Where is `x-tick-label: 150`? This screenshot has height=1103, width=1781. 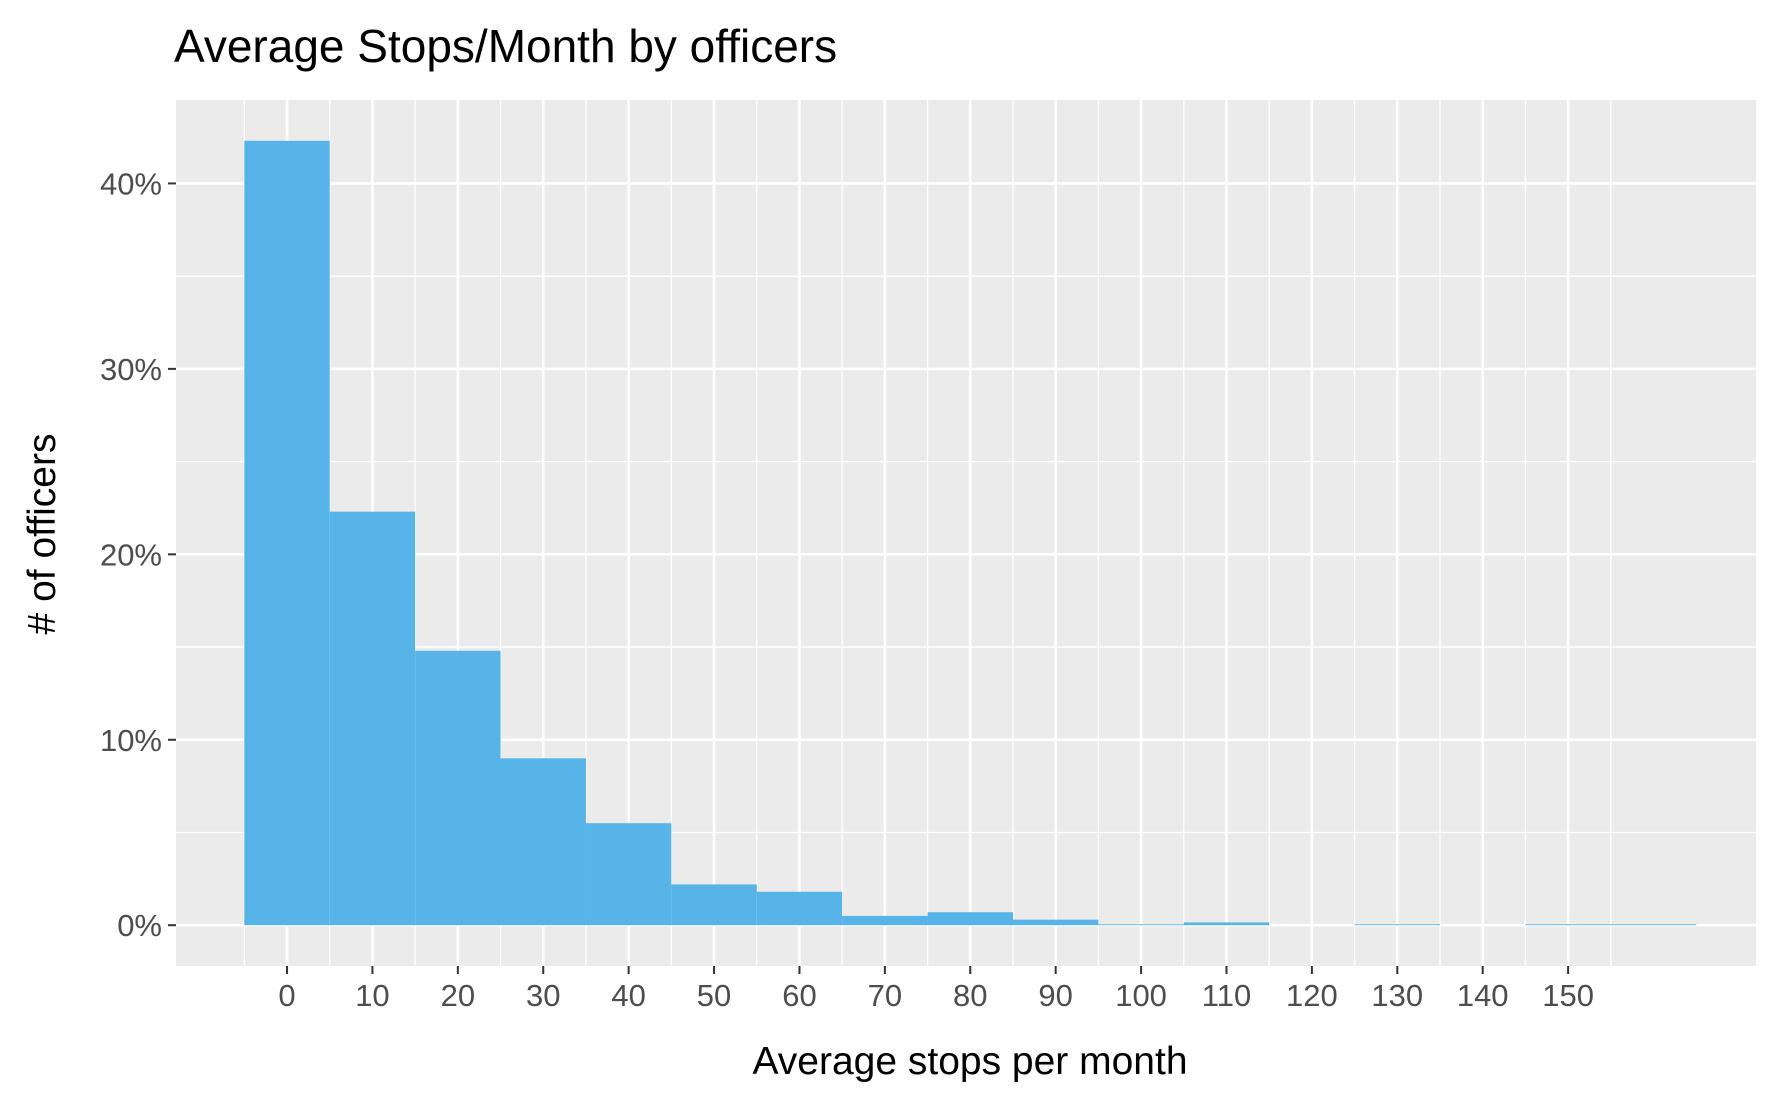 x-tick-label: 150 is located at coordinates (1568, 995).